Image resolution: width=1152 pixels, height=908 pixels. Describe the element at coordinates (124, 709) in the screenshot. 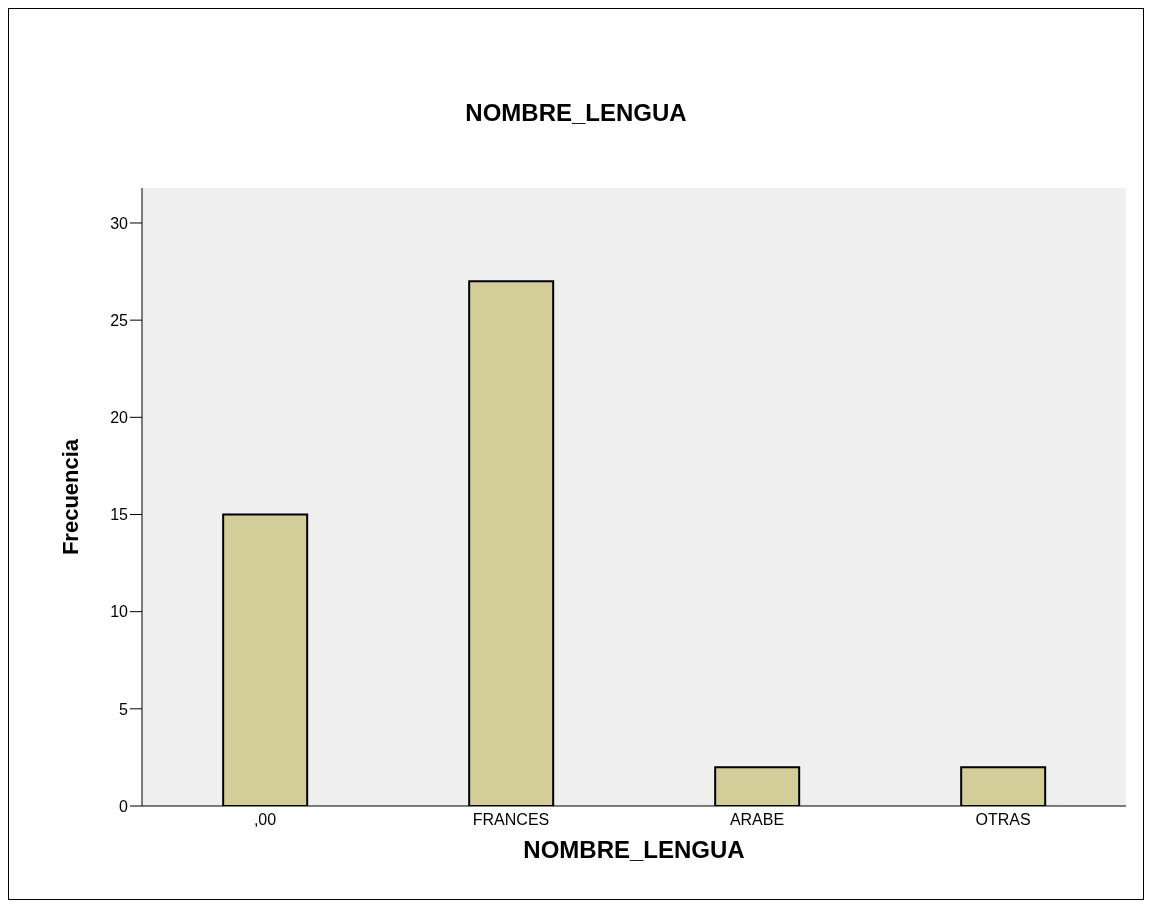

I see `y-tick-label: 5` at that location.